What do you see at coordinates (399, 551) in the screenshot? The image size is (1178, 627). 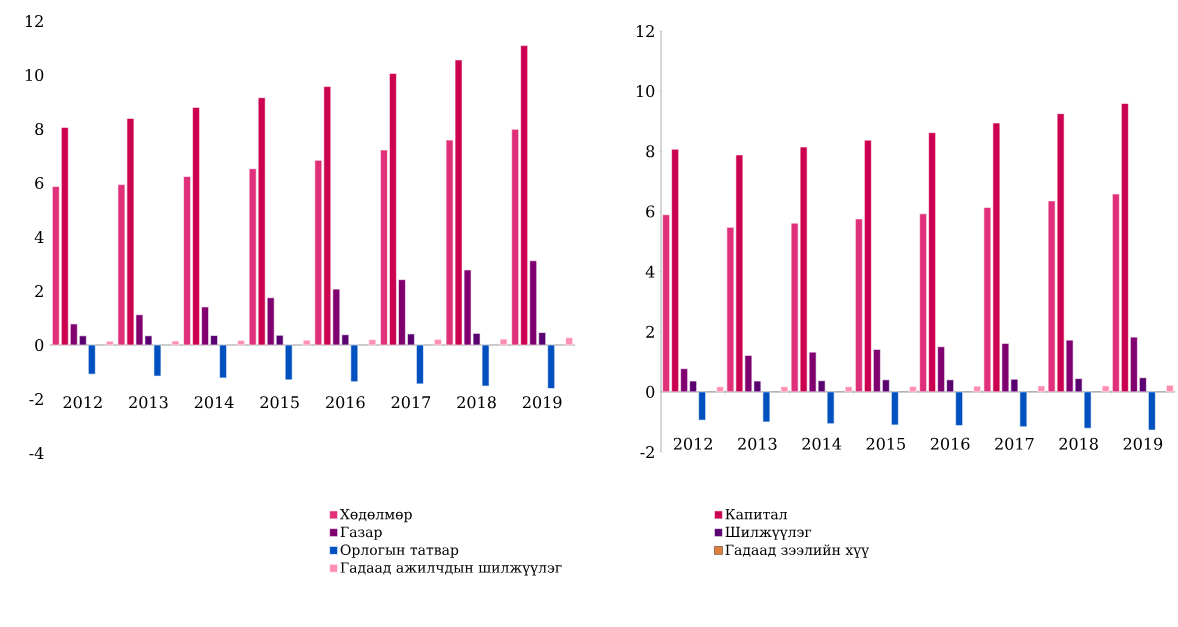 I see `legend-label: Орлогын татвар` at bounding box center [399, 551].